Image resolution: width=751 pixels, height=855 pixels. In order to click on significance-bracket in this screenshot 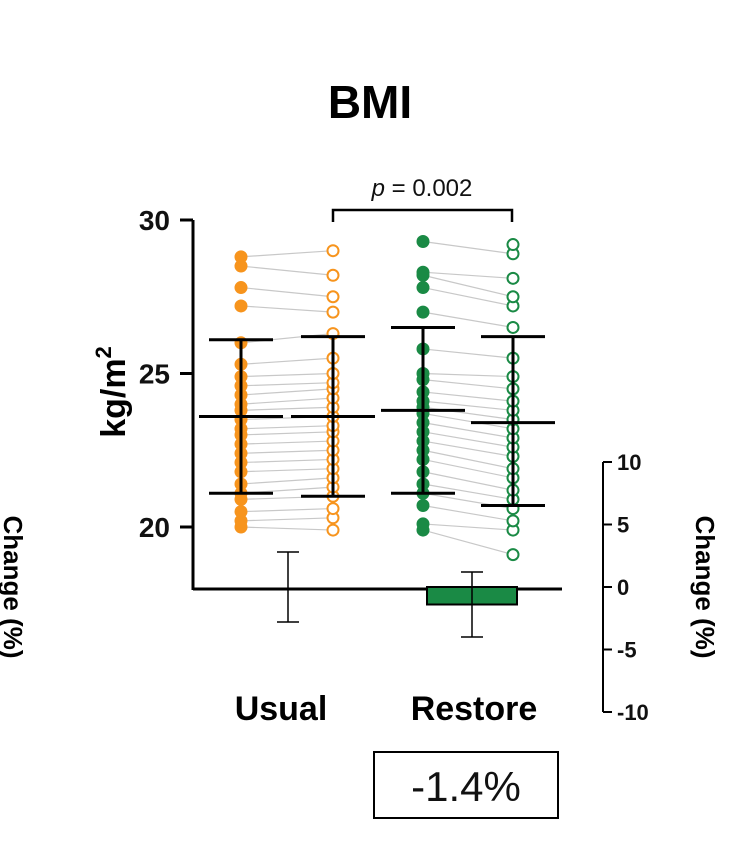, I will do `click(422, 215)`.